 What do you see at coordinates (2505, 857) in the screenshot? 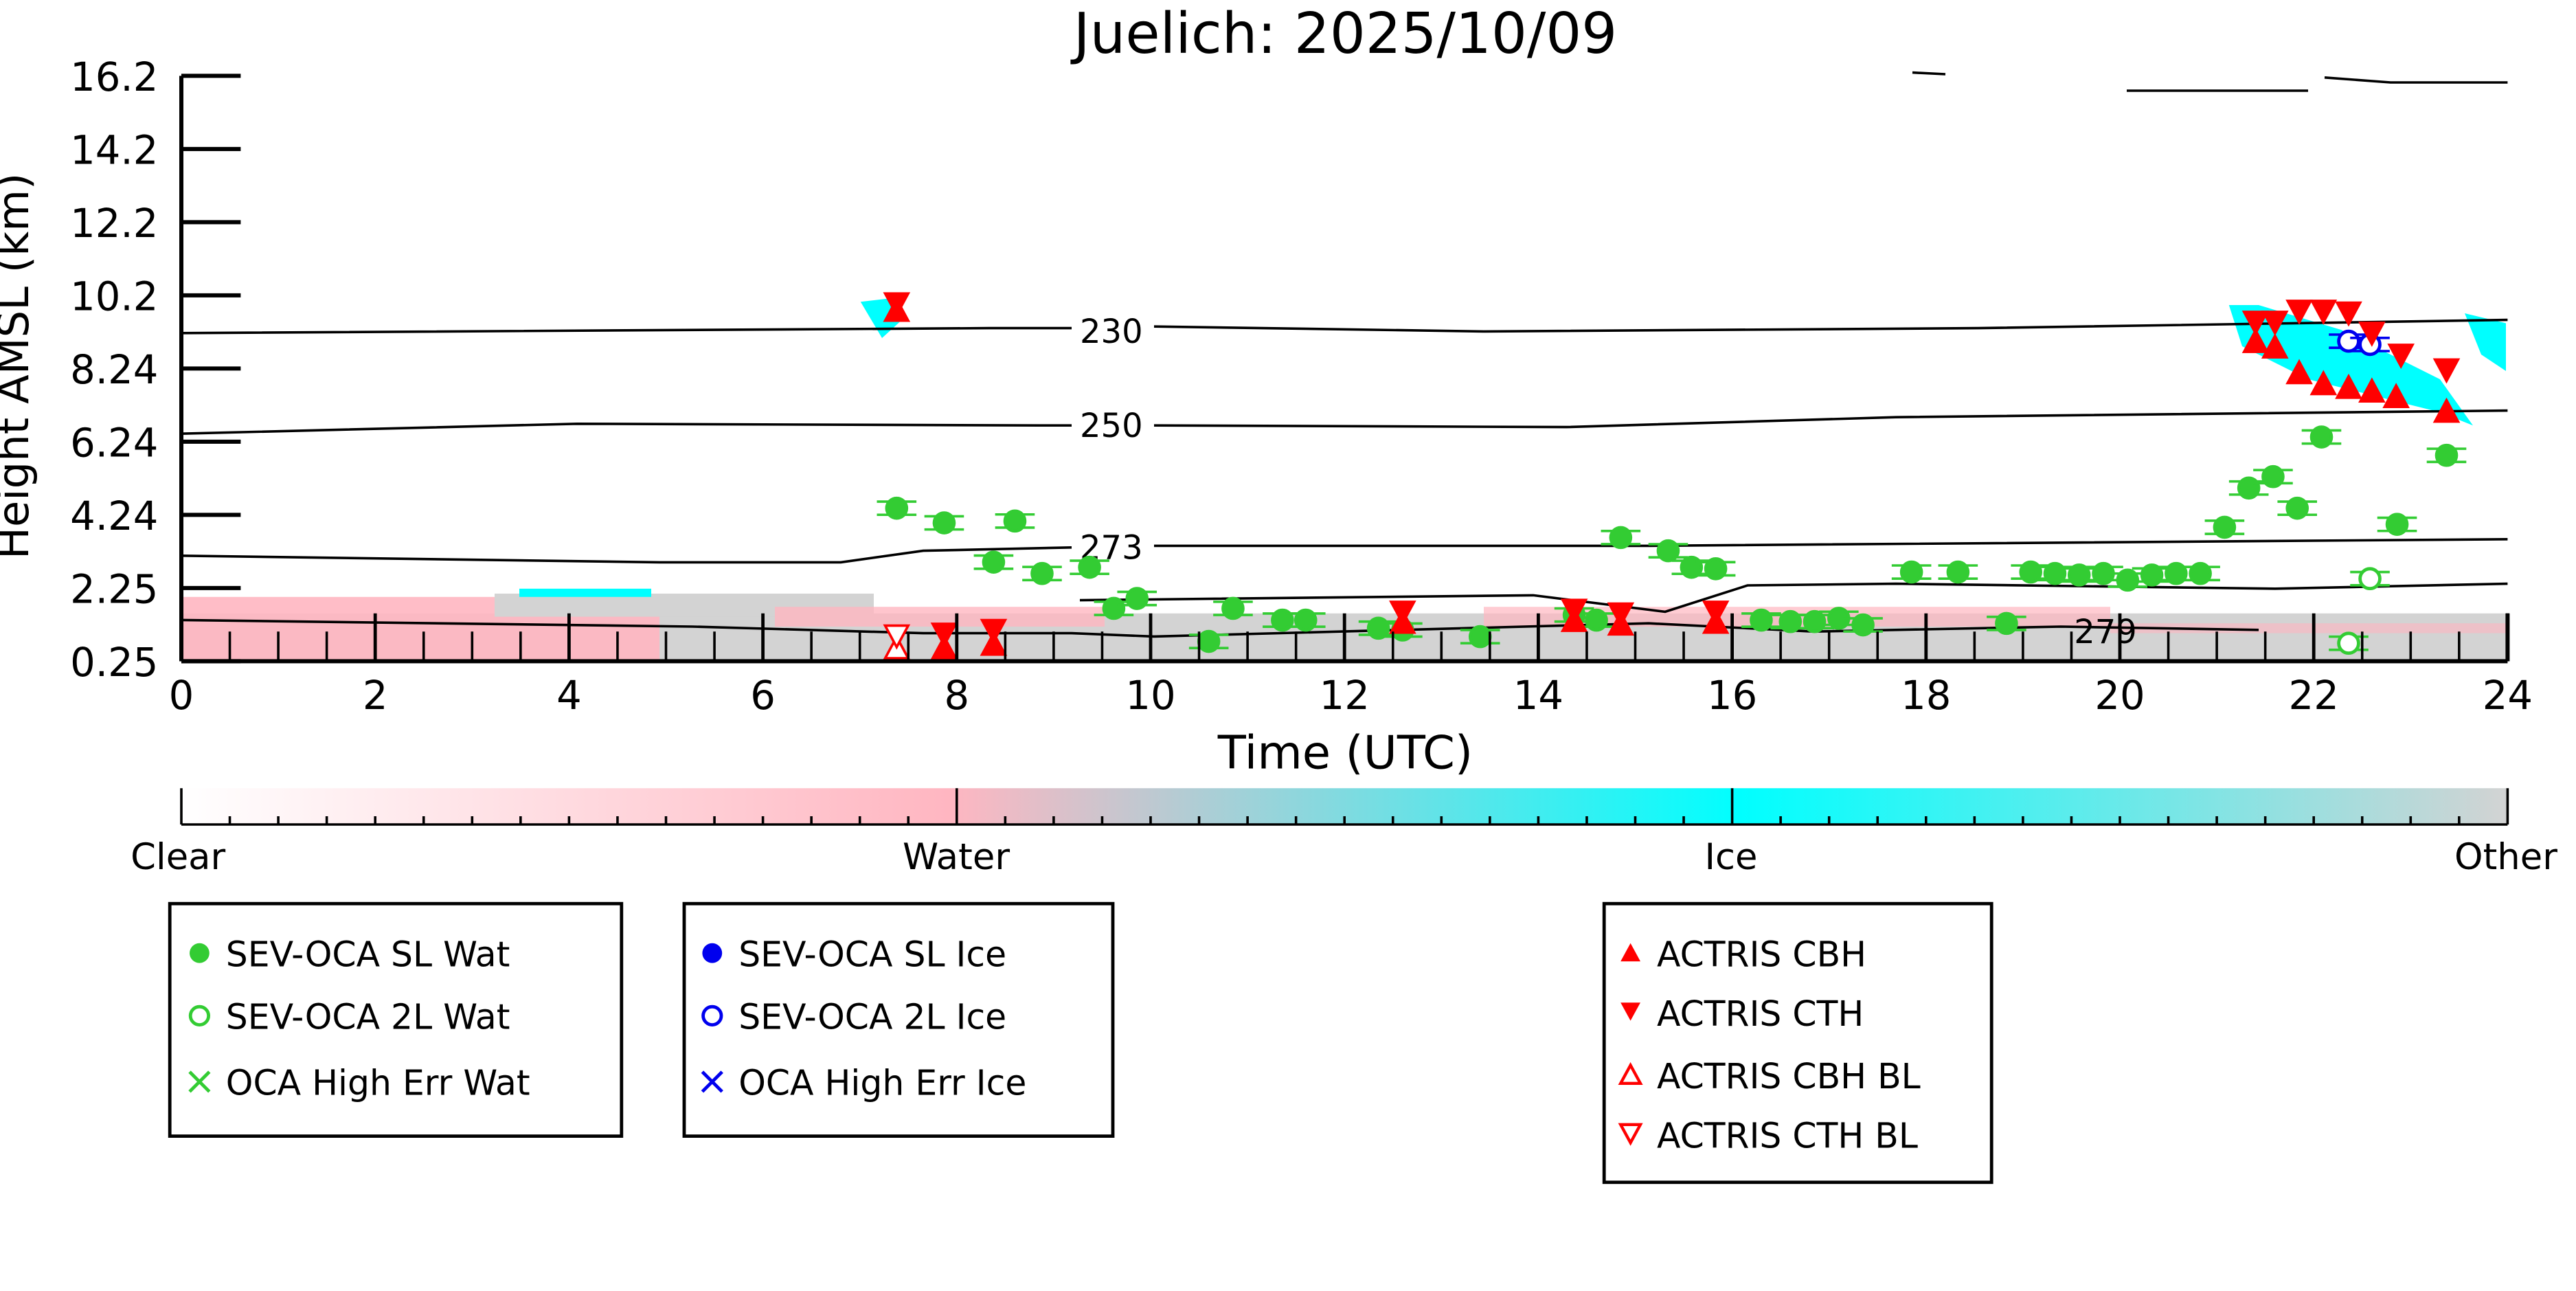
I see `svg-text: Other` at bounding box center [2505, 857].